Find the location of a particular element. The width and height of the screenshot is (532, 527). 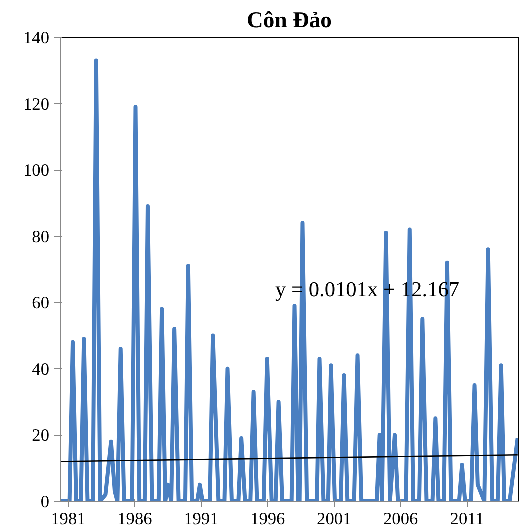

x-tick-label: 2006 is located at coordinates (401, 518).